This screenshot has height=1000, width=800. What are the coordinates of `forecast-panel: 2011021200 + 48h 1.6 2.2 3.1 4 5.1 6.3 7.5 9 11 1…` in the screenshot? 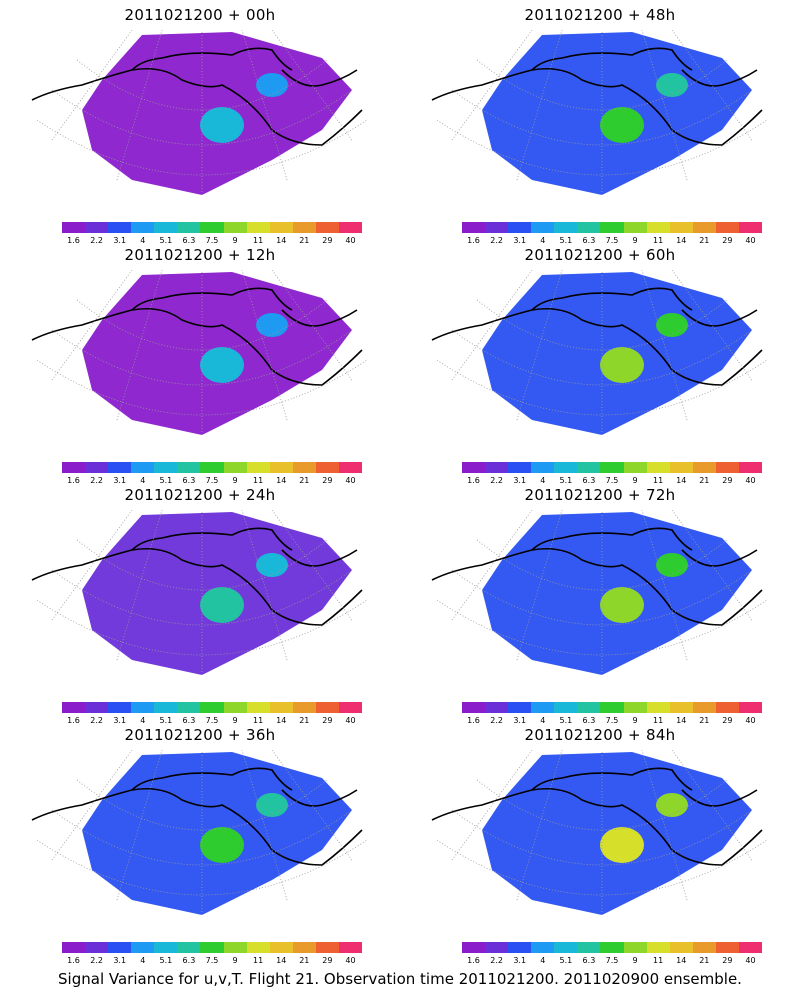 It's located at (600, 122).